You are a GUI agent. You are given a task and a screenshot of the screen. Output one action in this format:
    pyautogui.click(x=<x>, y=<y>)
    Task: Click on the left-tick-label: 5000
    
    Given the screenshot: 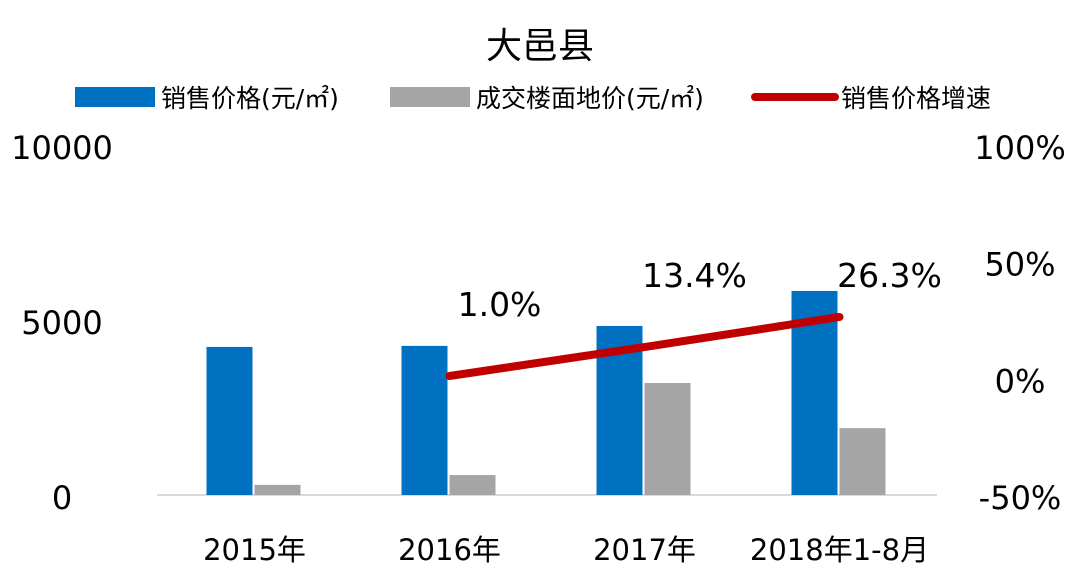 What is the action you would take?
    pyautogui.click(x=61, y=323)
    